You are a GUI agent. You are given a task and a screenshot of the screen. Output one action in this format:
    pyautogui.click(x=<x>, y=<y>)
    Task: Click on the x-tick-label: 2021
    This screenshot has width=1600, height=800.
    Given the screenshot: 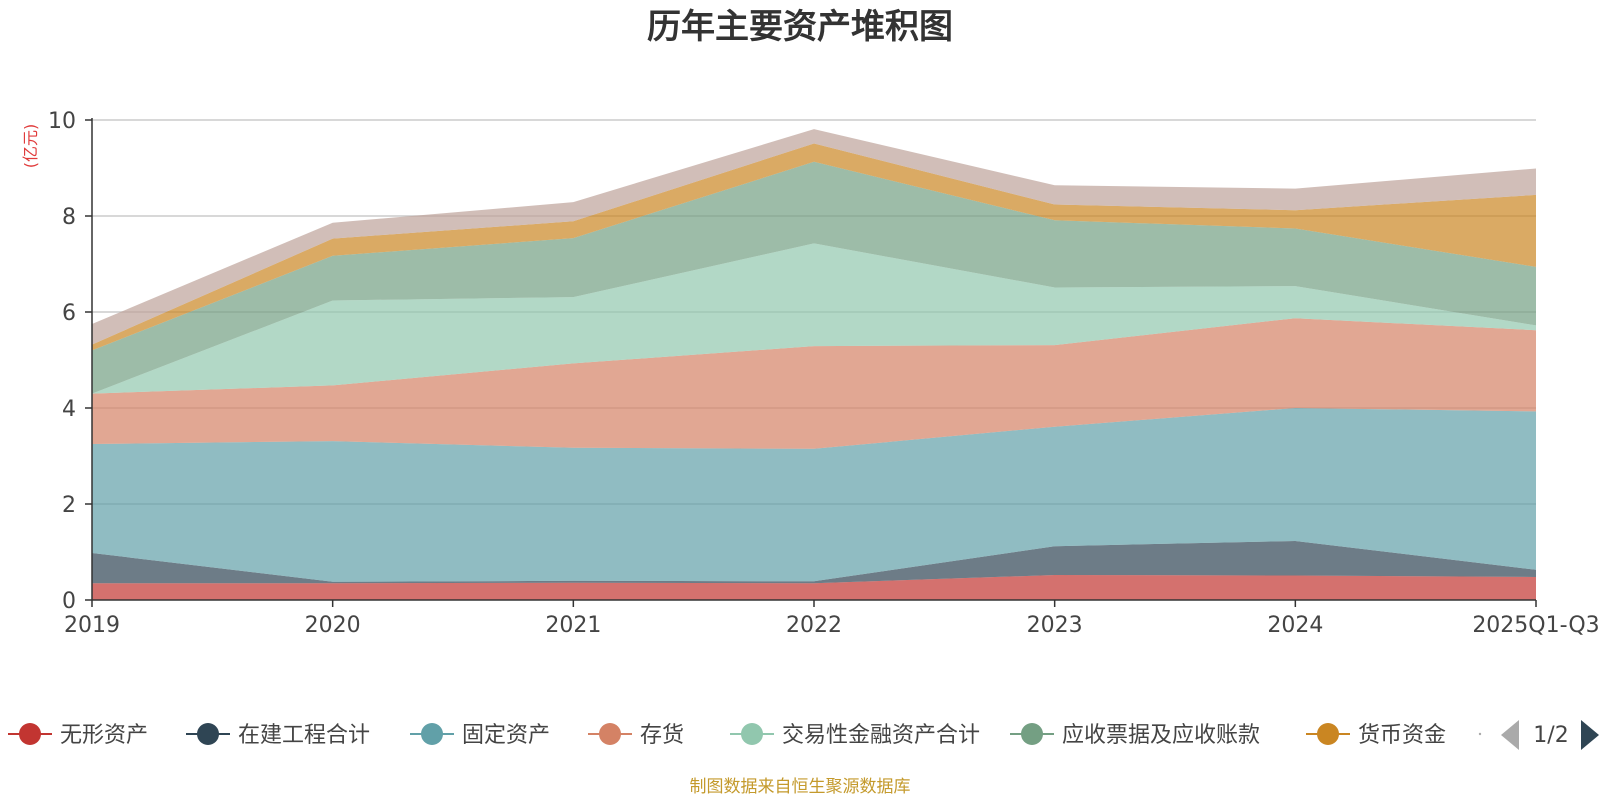 What is the action you would take?
    pyautogui.click(x=573, y=625)
    